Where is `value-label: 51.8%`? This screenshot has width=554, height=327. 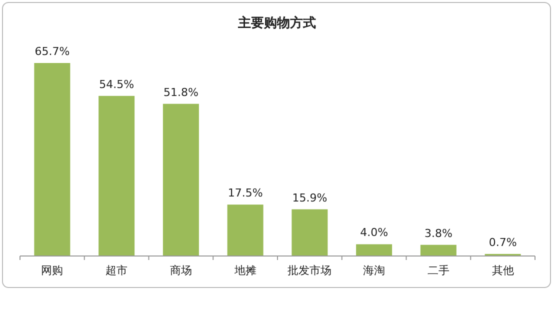 value-label: 51.8% is located at coordinates (180, 92).